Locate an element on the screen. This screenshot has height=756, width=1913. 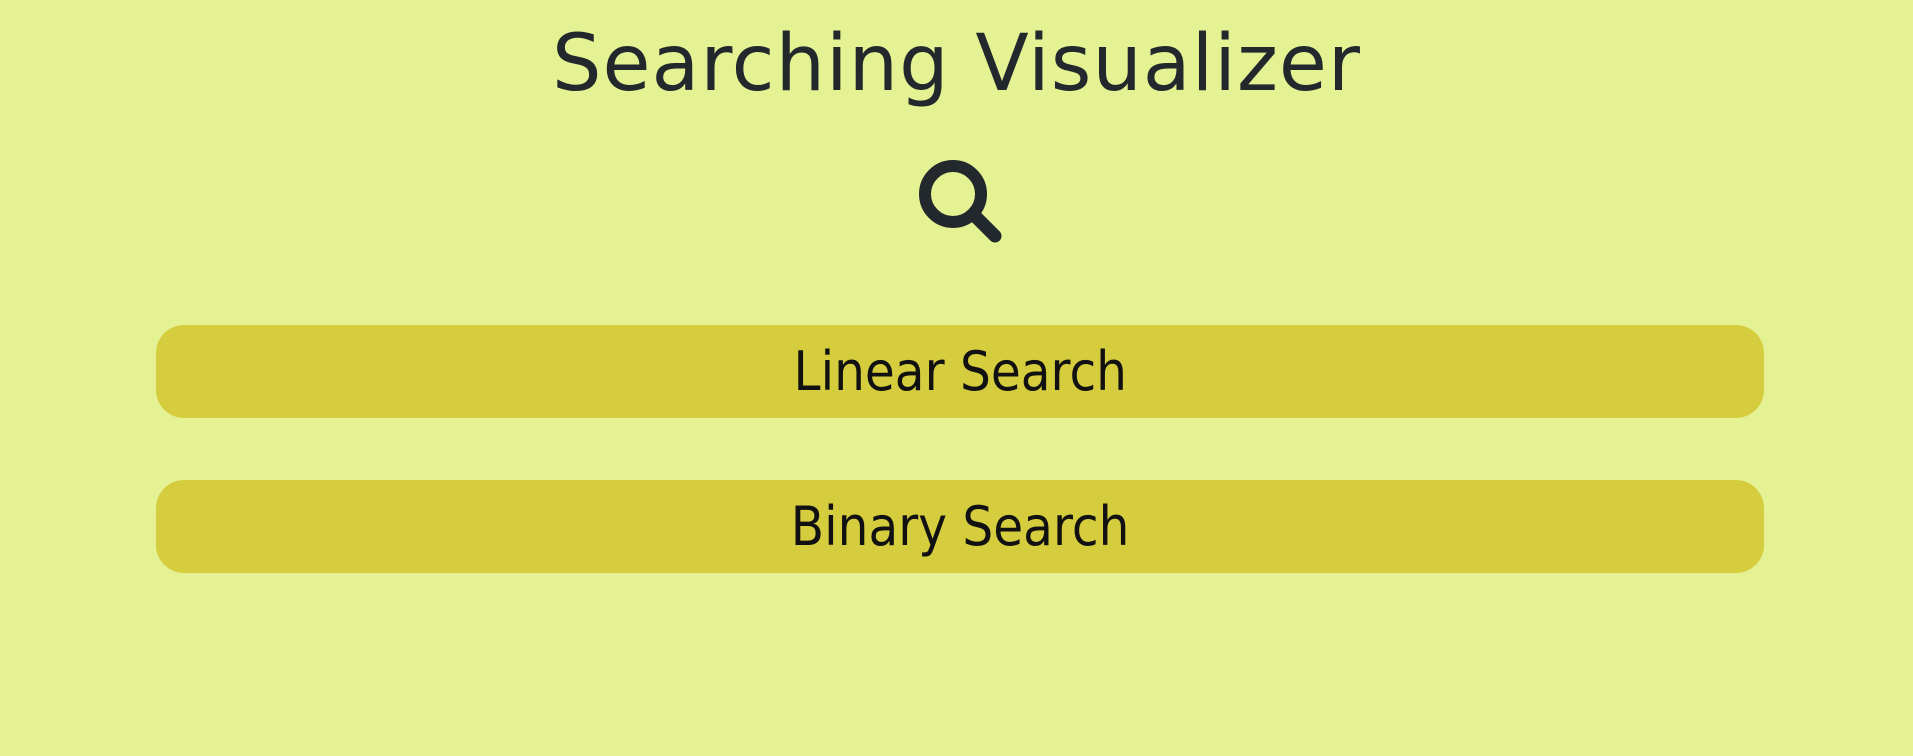
page-title: Searching Visualizer is located at coordinates (956, 64).